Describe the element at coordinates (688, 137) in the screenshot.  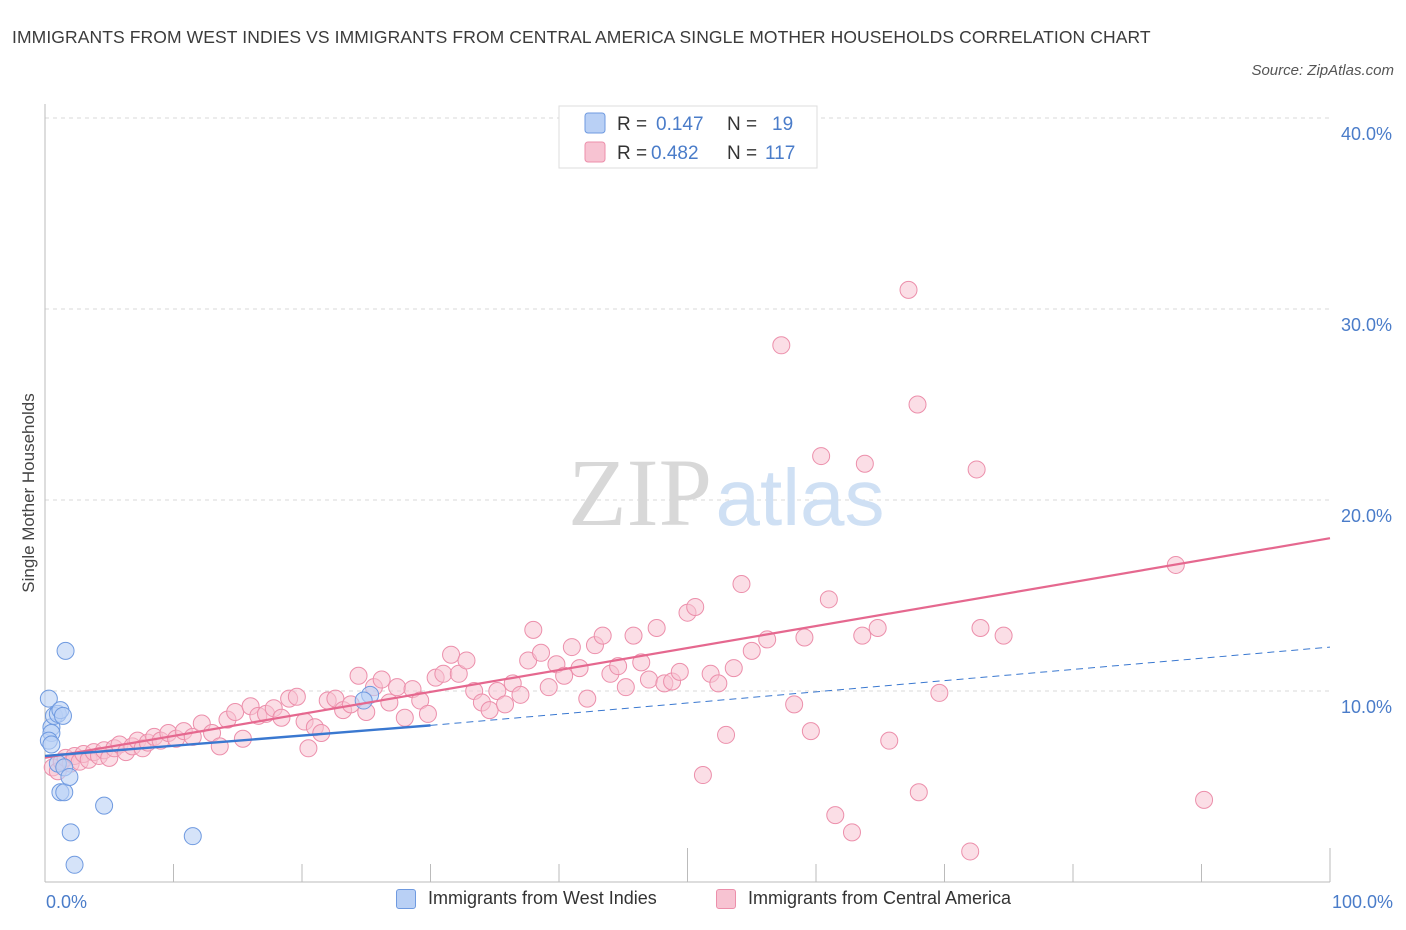
I see `legend: R = 0.147 N = 19 R = 0.482 N = 117` at that location.